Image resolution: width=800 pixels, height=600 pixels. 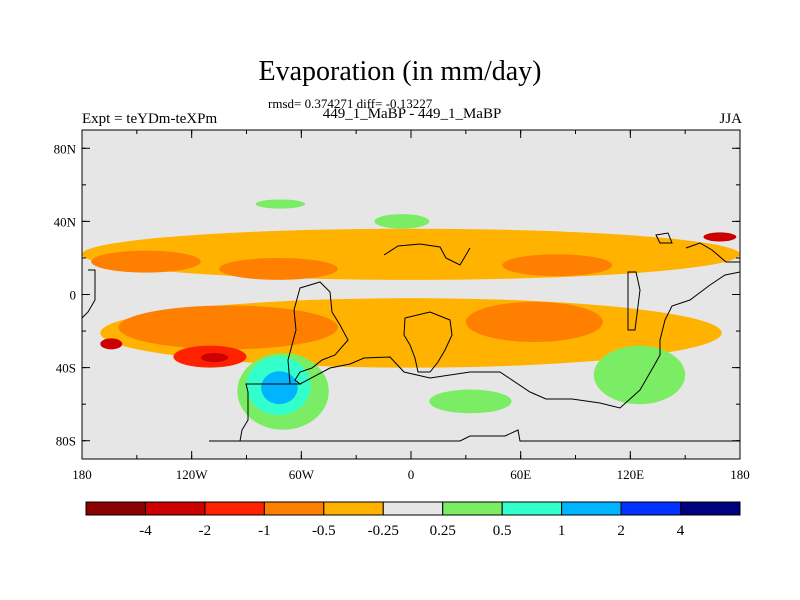 What do you see at coordinates (192, 474) in the screenshot?
I see `x-tick-label-1: 120W` at bounding box center [192, 474].